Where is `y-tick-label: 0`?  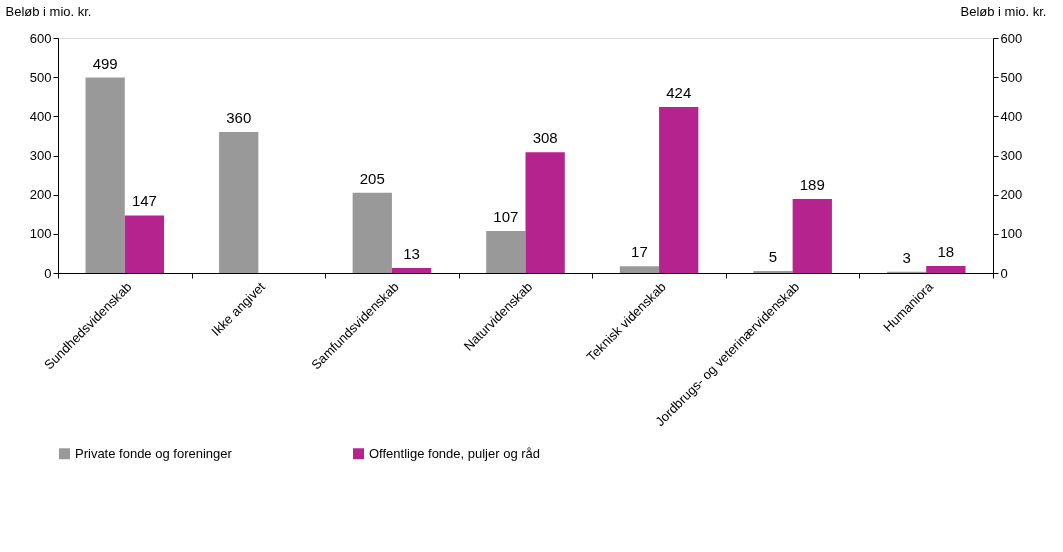
y-tick-label: 0 is located at coordinates (48, 273).